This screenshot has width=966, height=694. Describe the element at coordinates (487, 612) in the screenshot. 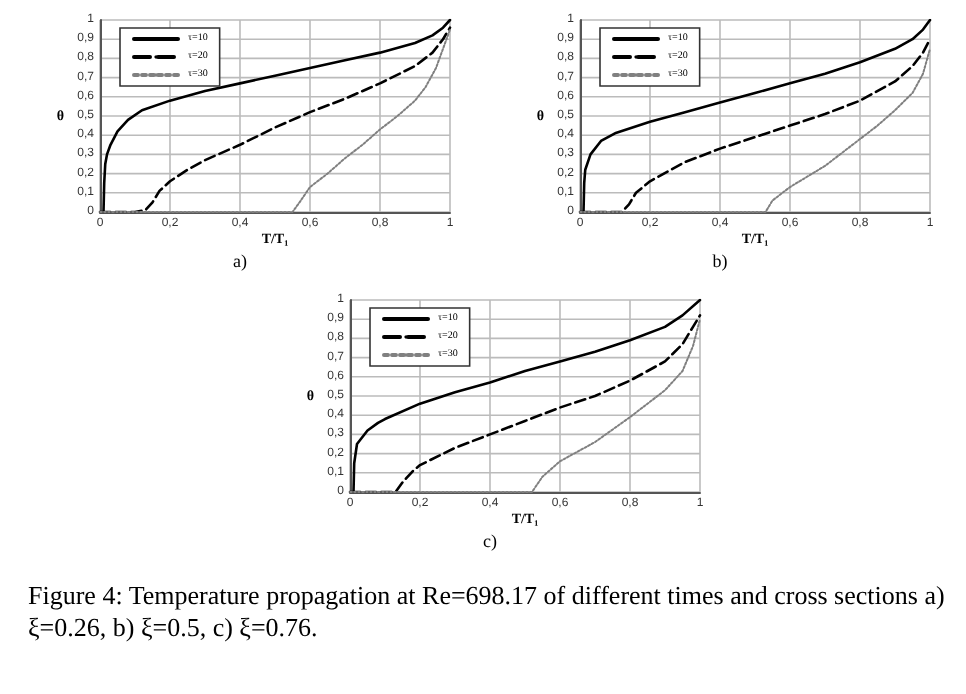

I see `caption: Figure 4: Temperature propagation at Re=698.17 of different times and cross sections a) ξ=0.26, b) ξ=0.5, c) ξ=0.76.` at that location.